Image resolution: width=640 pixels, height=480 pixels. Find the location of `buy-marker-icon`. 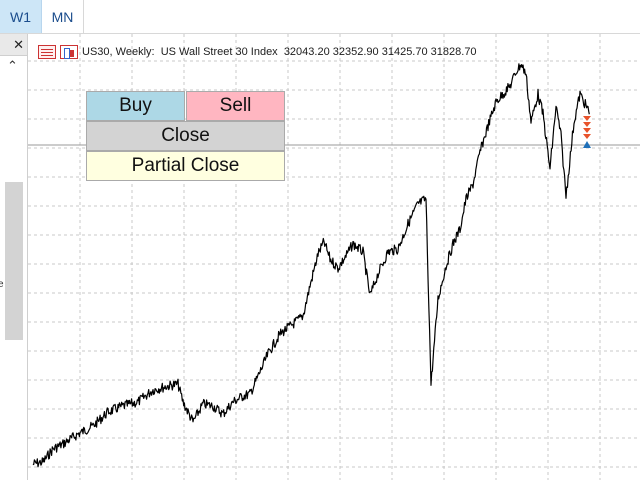

buy-marker-icon is located at coordinates (587, 144).